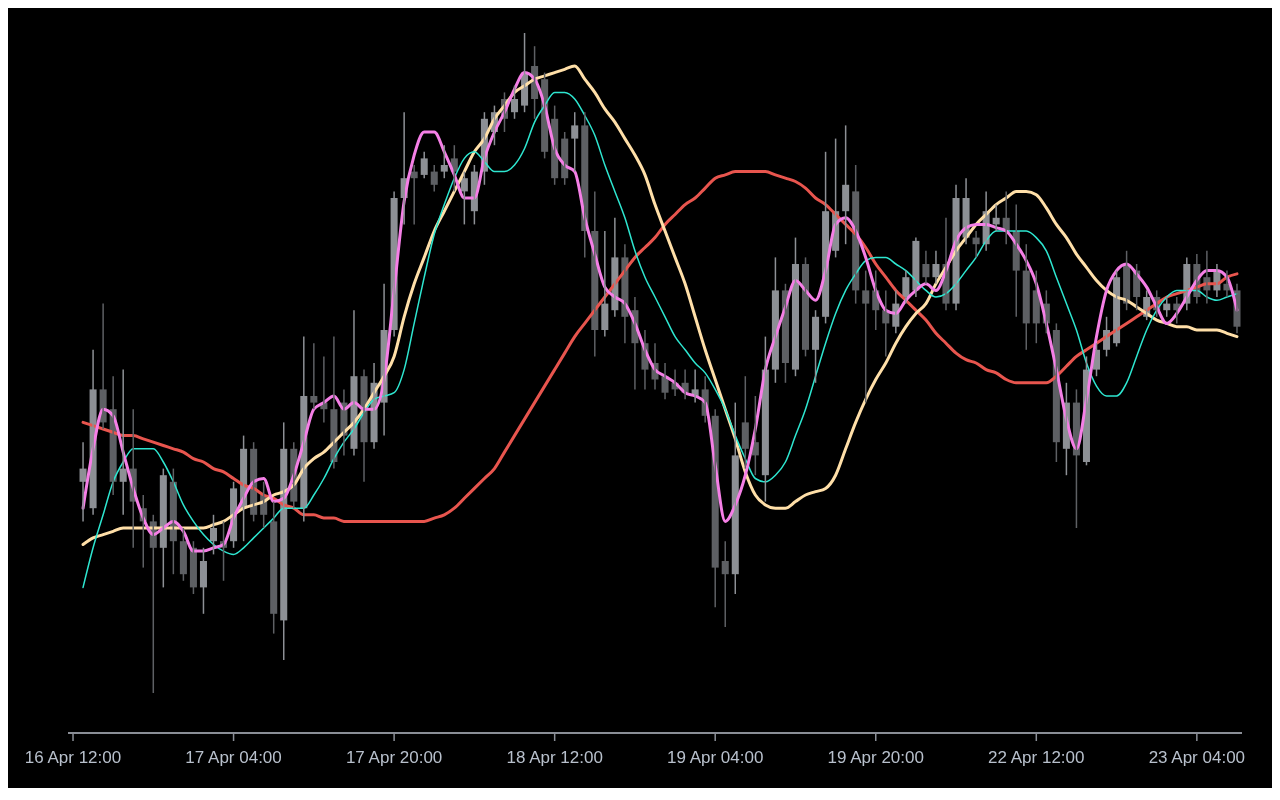  What do you see at coordinates (233, 757) in the screenshot?
I see `x-tick-label: 17 Apr 04:00` at bounding box center [233, 757].